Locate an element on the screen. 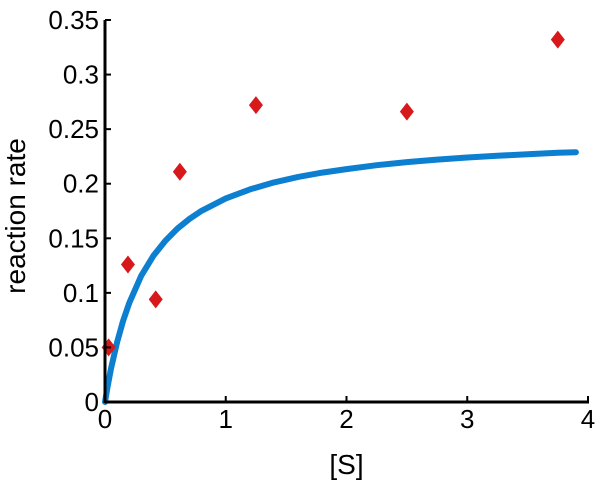 This screenshot has height=484, width=600. y-tick-label: 0 is located at coordinates (92, 402).